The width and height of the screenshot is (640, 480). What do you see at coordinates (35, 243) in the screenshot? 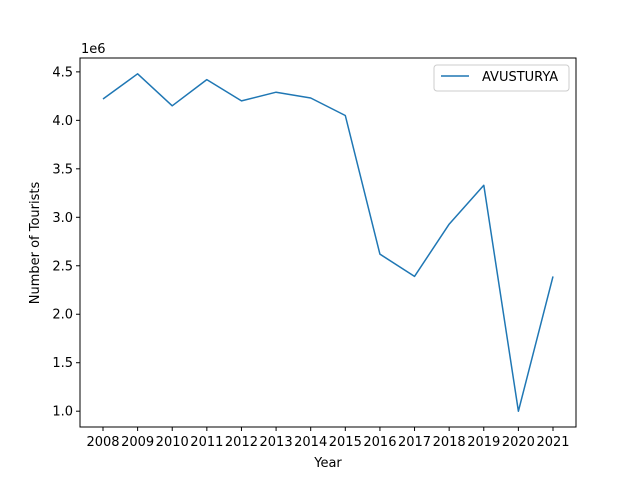
I see `y-axis-label: Number of Tourists` at bounding box center [35, 243].